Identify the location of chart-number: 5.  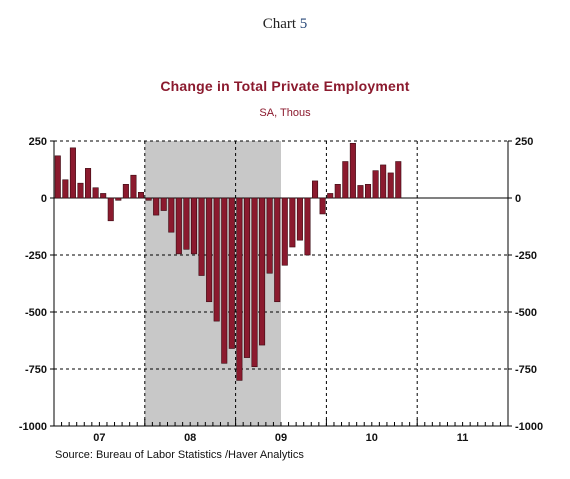
(303, 24).